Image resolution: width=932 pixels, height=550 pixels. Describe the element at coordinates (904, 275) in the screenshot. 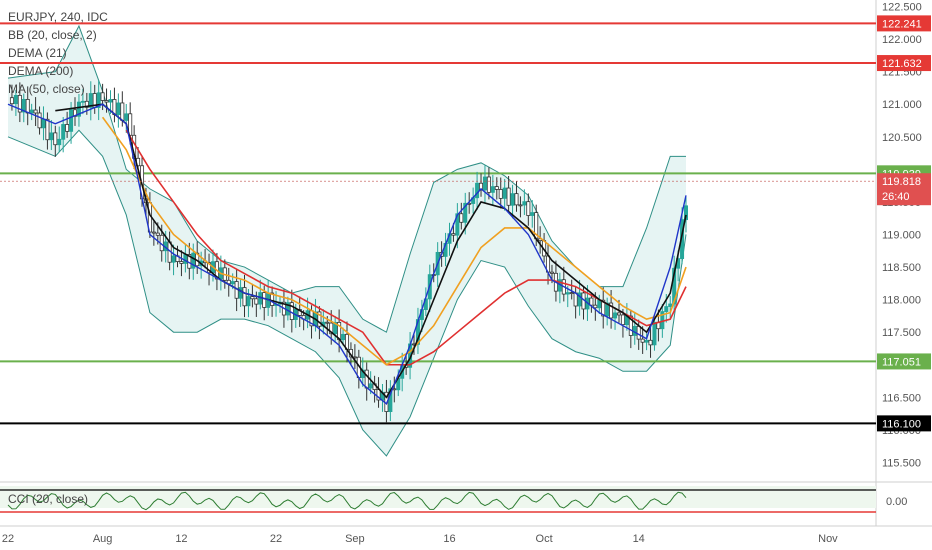

I see `price-axis` at that location.